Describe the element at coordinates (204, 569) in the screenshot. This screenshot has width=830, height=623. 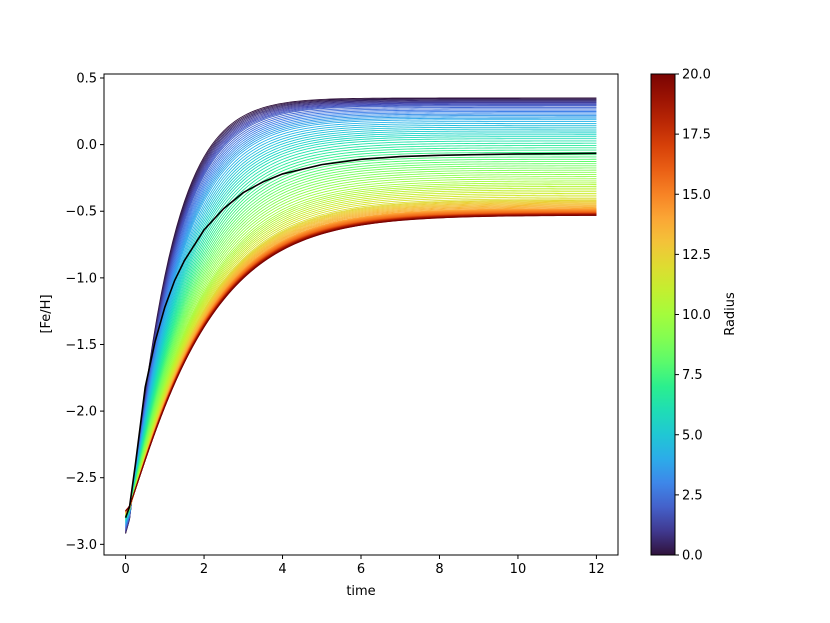
I see `x-tick-label: 2` at that location.